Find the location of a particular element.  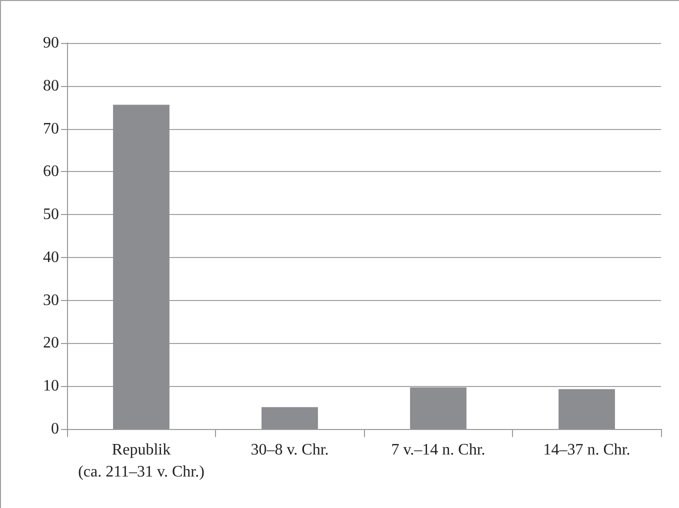

y-tick-label: 0 is located at coordinates (55, 429).